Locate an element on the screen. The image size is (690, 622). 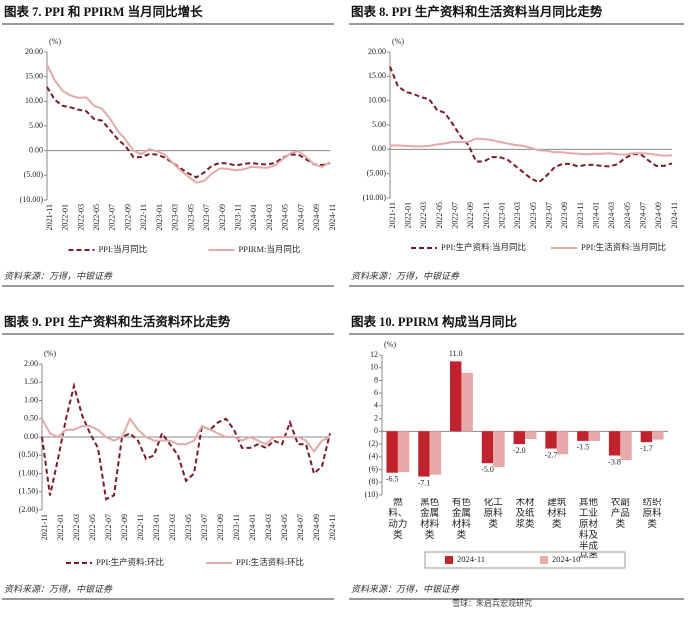
x-label-box: 纺织原料类 is located at coordinates (652, 514).